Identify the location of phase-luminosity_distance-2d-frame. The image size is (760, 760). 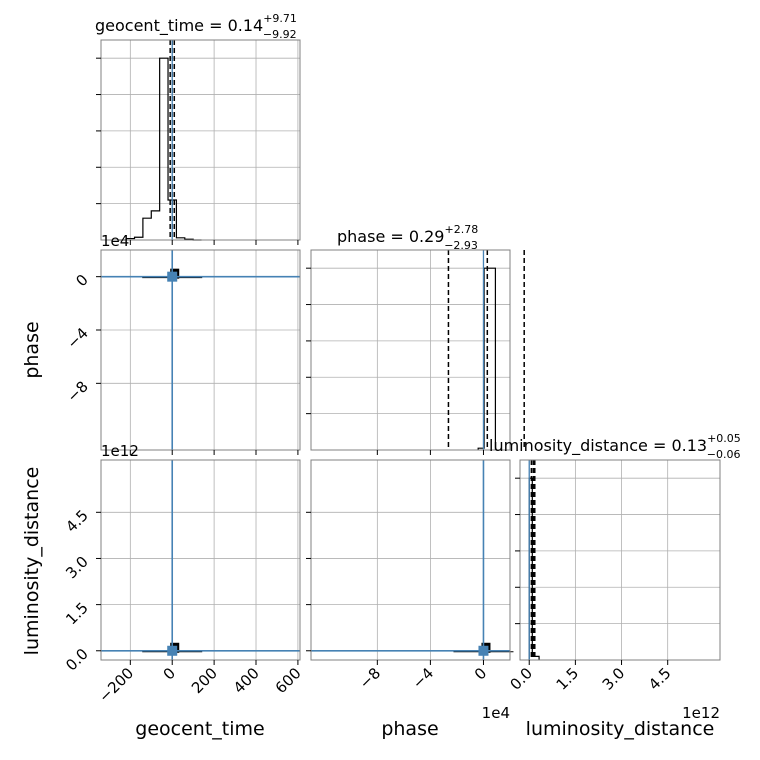
(410, 560).